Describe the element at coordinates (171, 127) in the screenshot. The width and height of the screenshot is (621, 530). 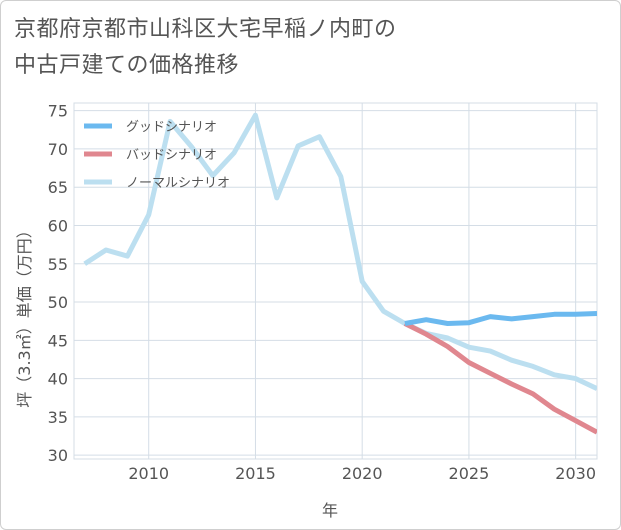
I see `legend-label-good: グッドシナリオ` at that location.